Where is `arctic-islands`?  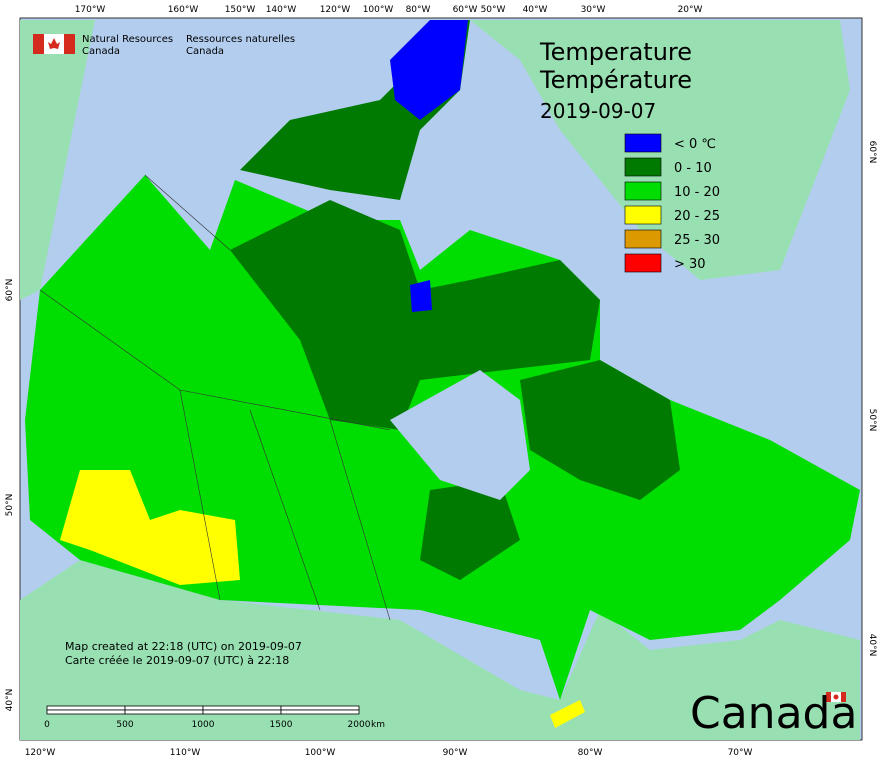
arctic-islands is located at coordinates (355, 110).